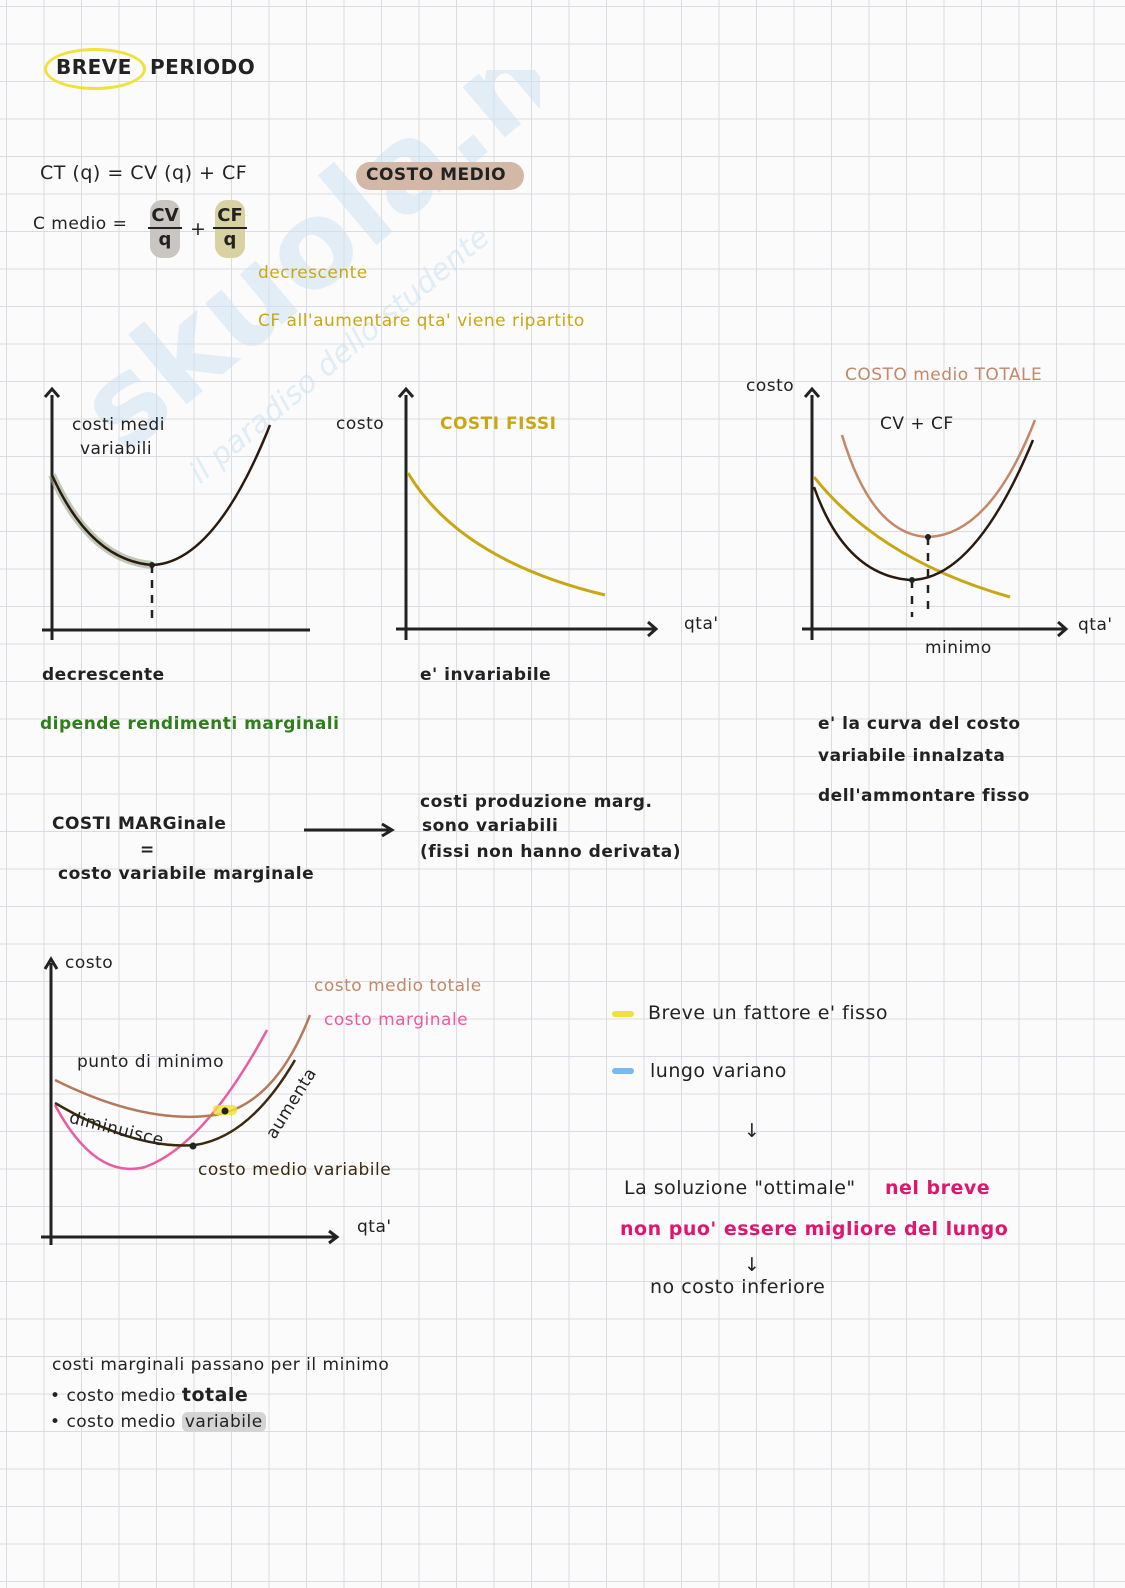 This screenshot has height=1588, width=1125. Describe the element at coordinates (752, 1131) in the screenshot. I see `down-arrow-1: ↓` at that location.